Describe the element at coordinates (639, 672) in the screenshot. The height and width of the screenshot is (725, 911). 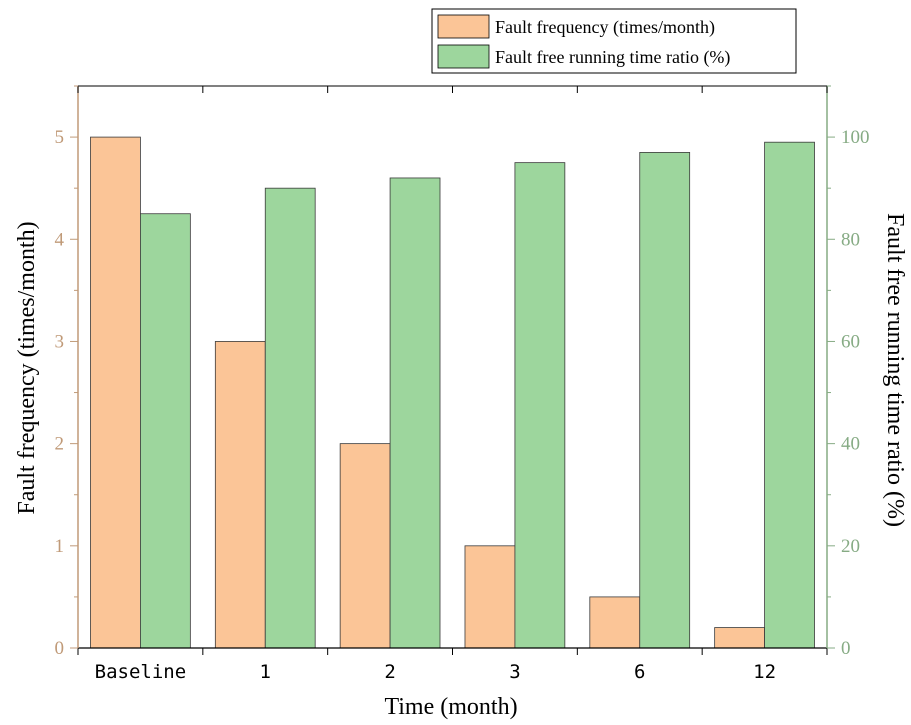
I see `x-tick-label-4: 6` at that location.